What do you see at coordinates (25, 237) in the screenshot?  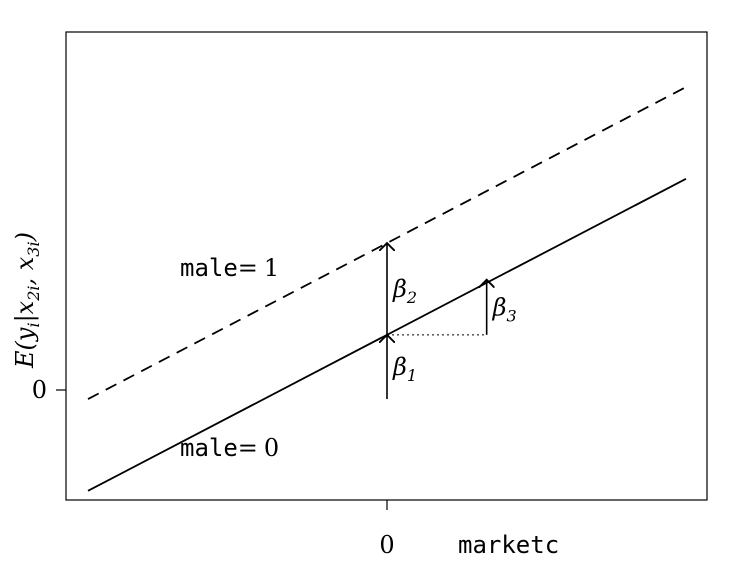 I see `y-axis-label-close: )` at bounding box center [25, 237].